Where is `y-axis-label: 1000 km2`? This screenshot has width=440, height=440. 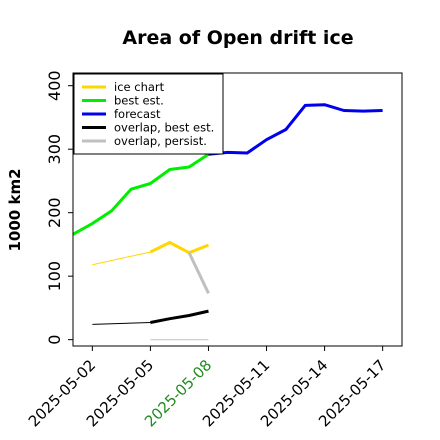
y-axis-label: 1000 km2 is located at coordinates (15, 209).